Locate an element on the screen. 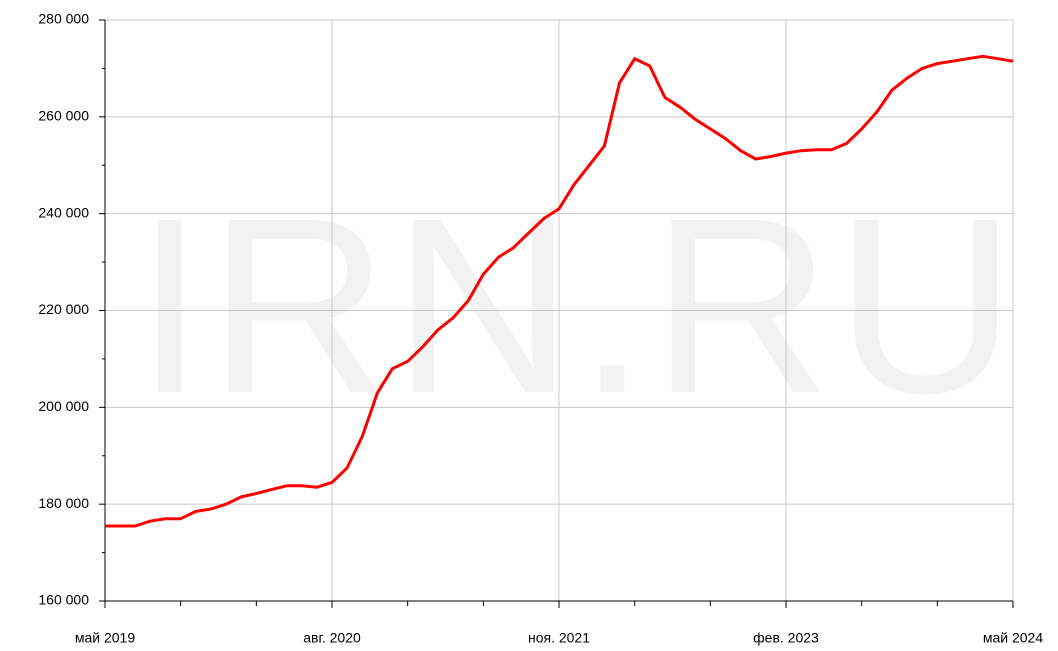  y-tick-label: 200 000 is located at coordinates (63, 406).